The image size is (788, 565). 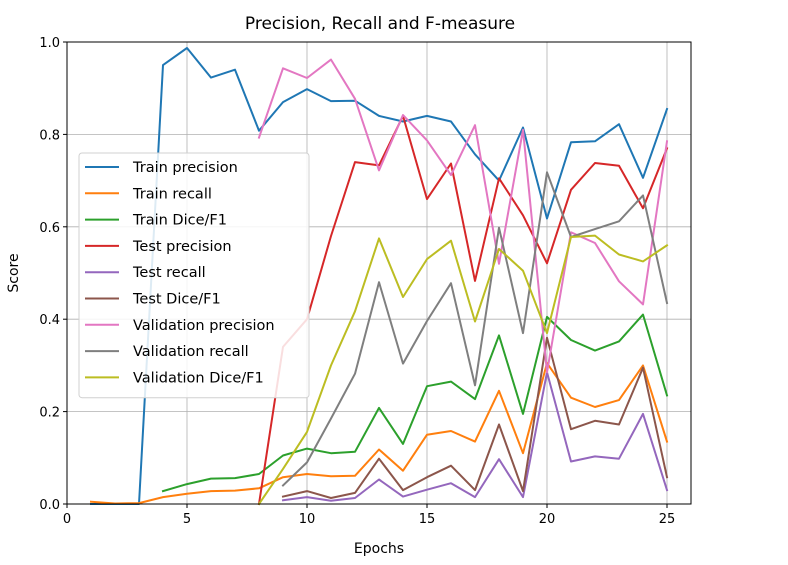 What do you see at coordinates (14, 272) in the screenshot?
I see `y-axis-label: Score` at bounding box center [14, 272].